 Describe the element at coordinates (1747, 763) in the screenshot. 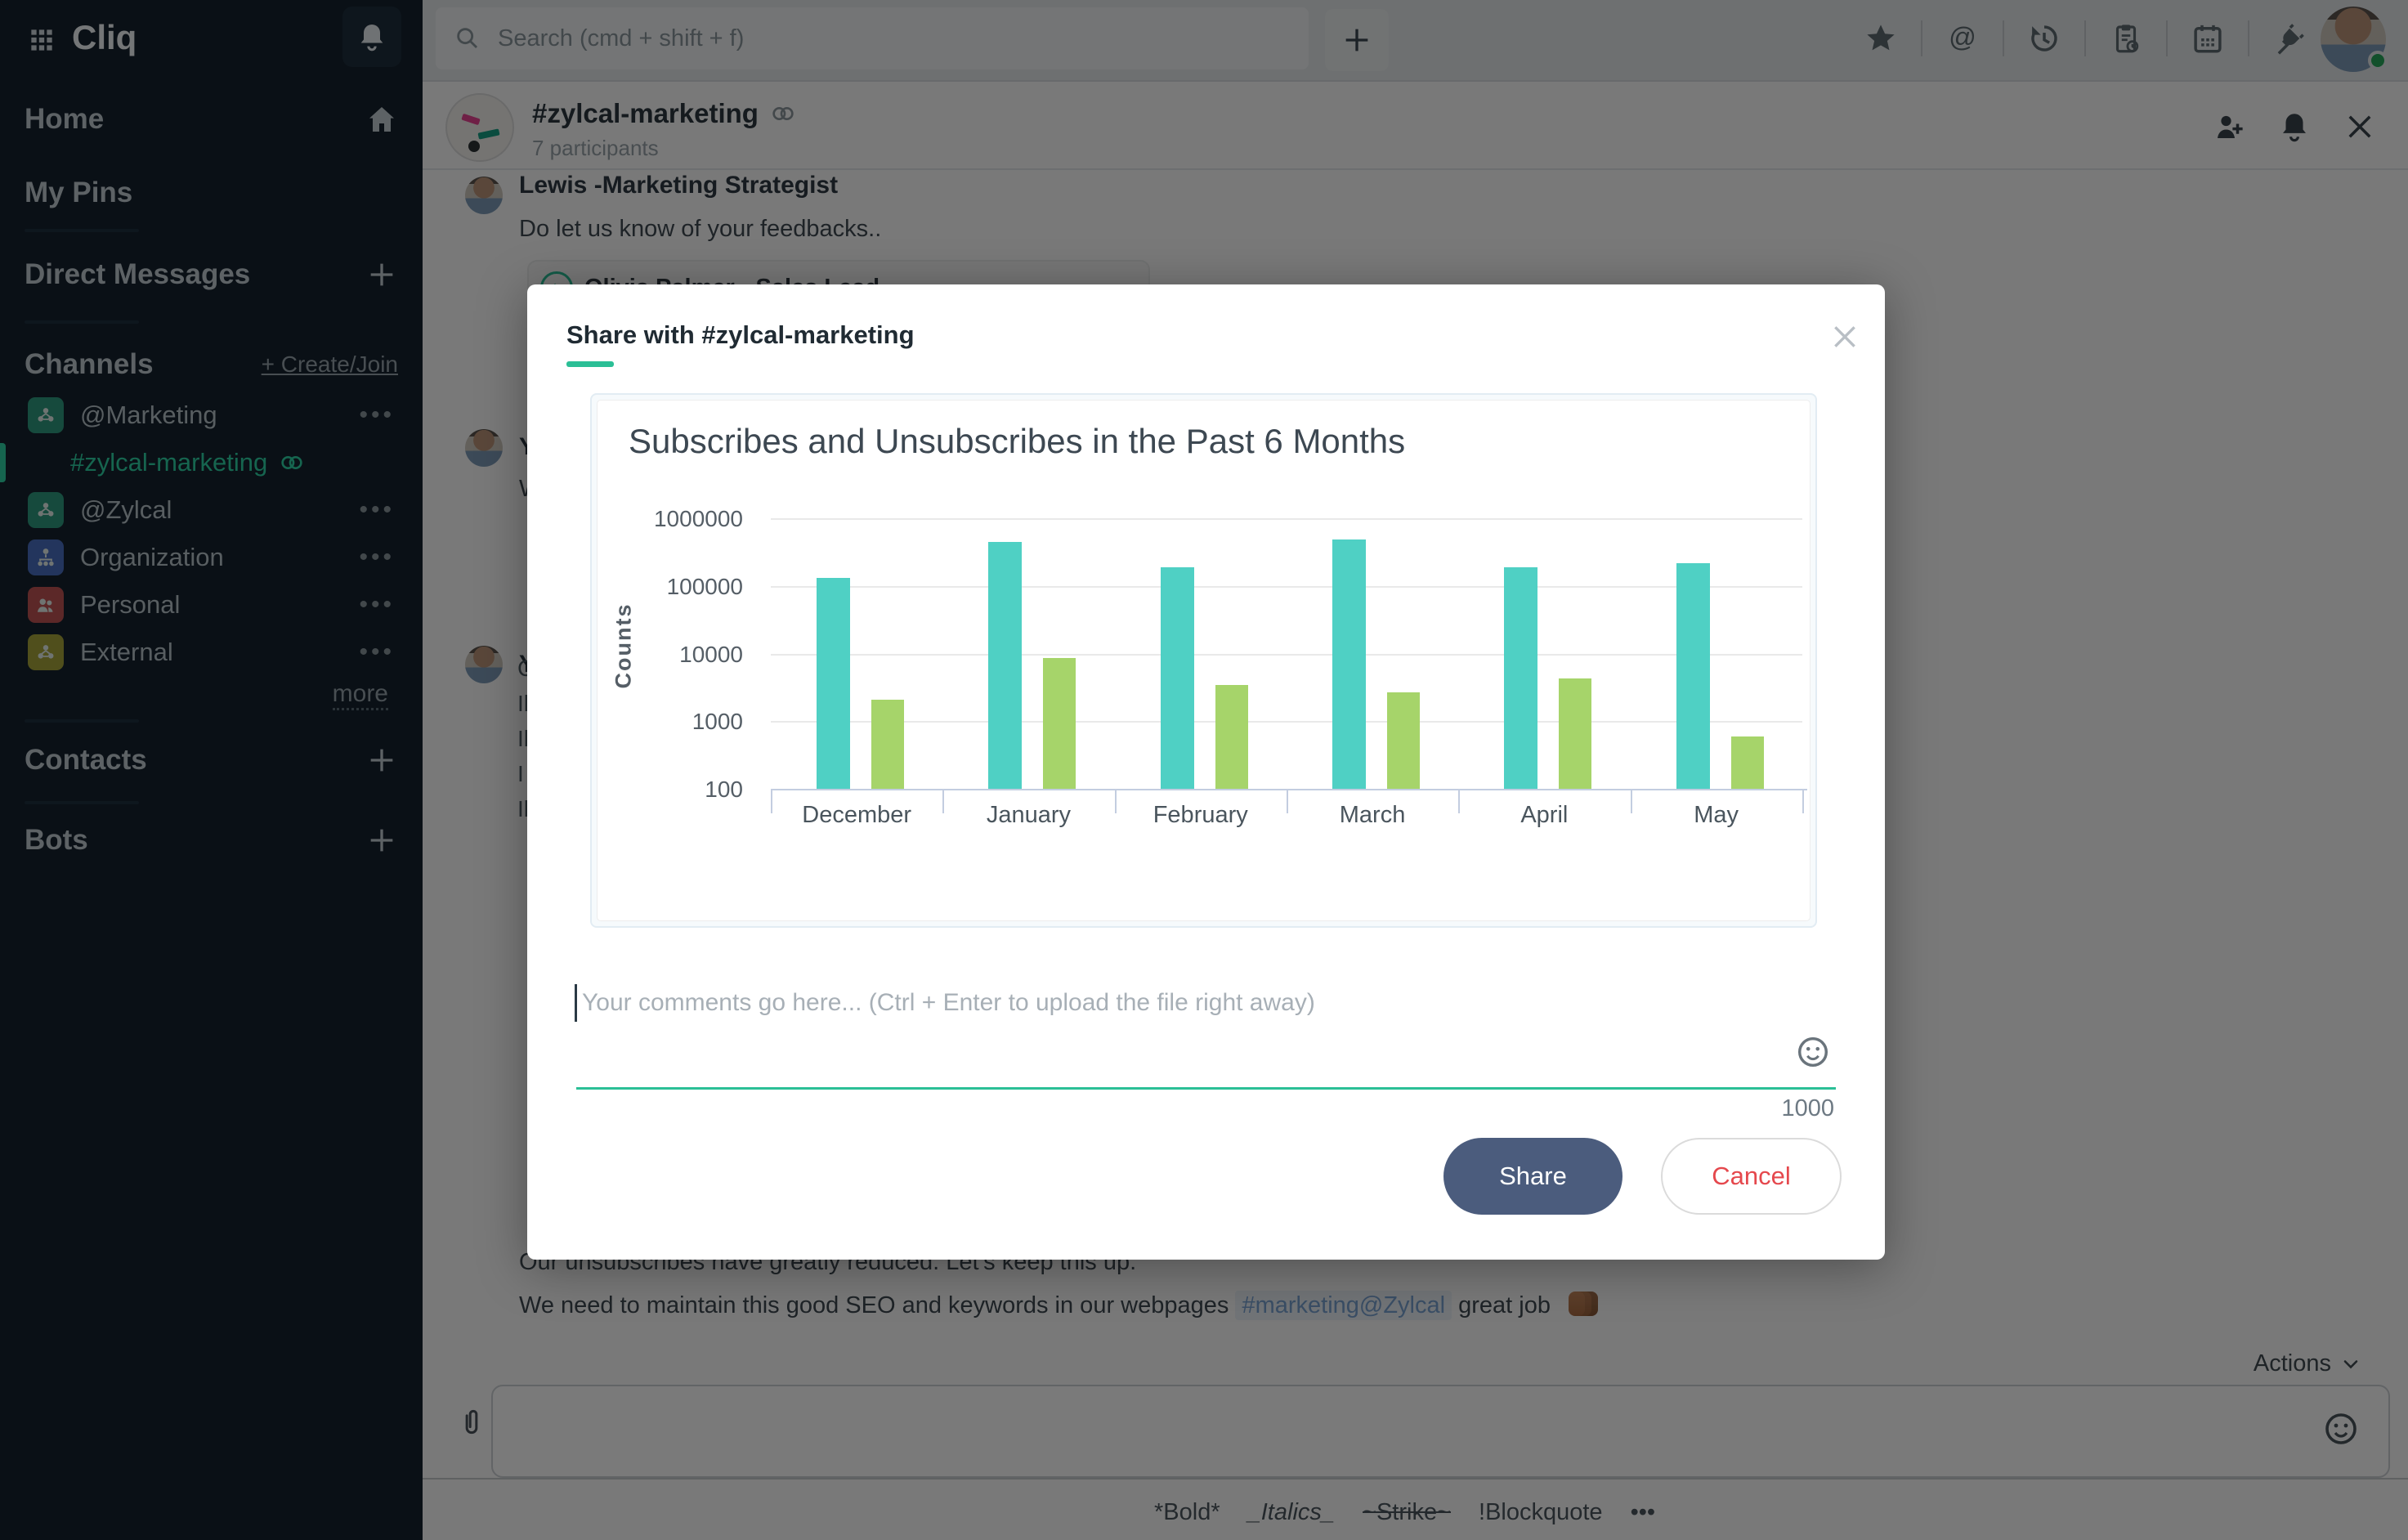

I see `bar-unsubscribes-may` at that location.